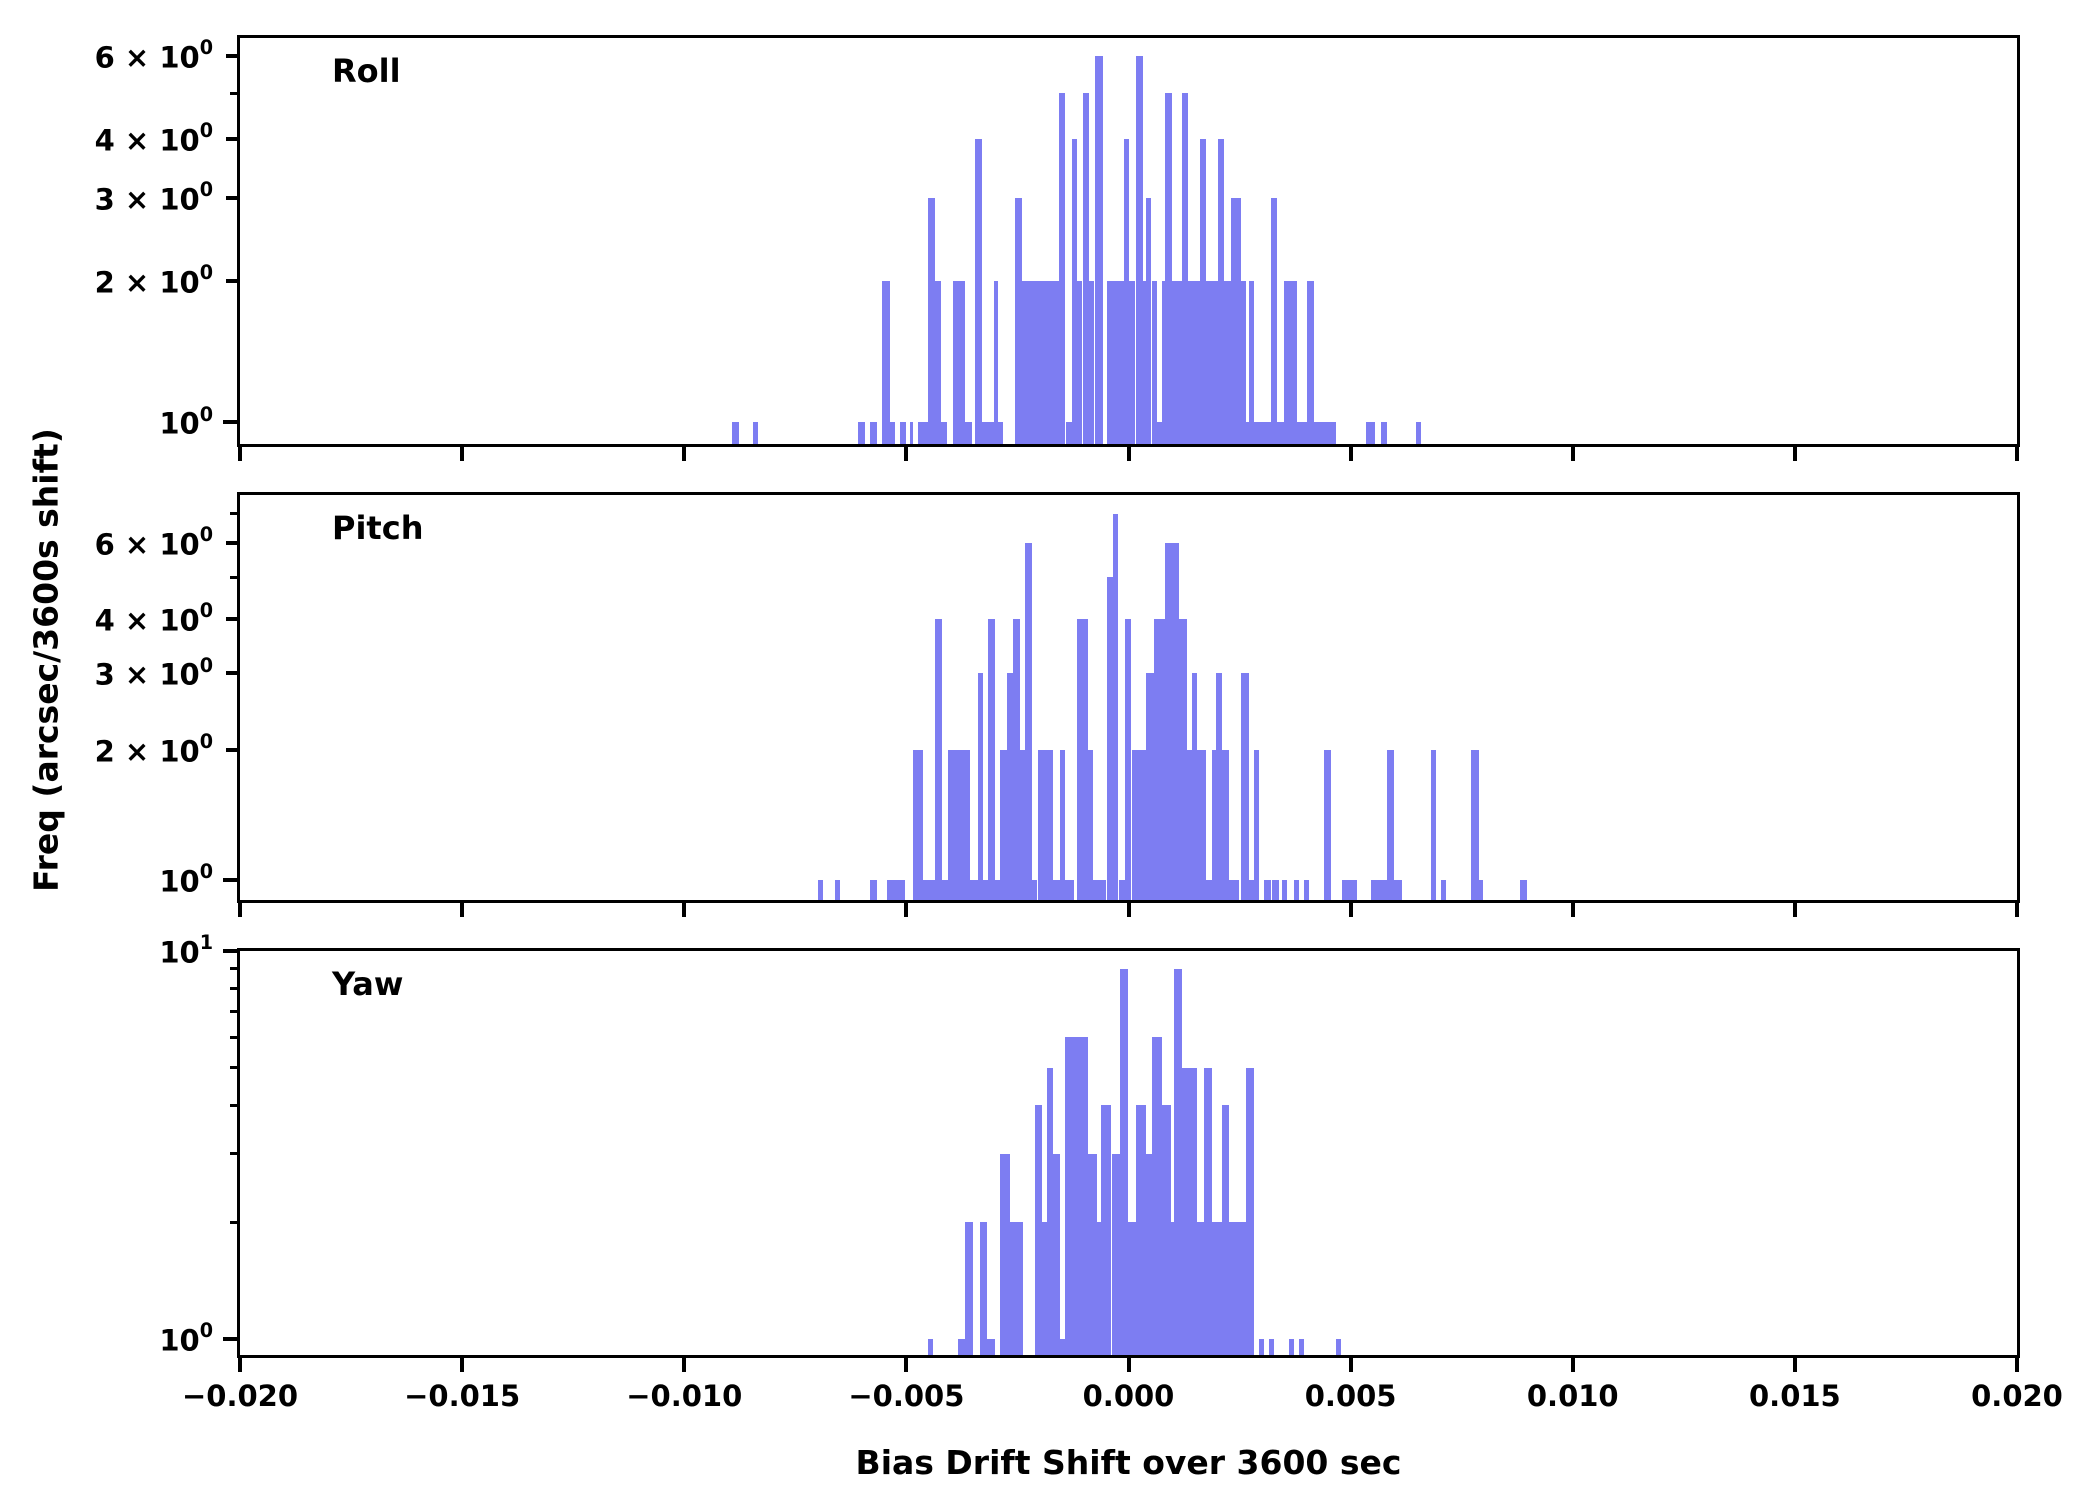 Image resolution: width=2100 pixels, height=1500 pixels. Describe the element at coordinates (1795, 1396) in the screenshot. I see `x-tick-label: 0.015` at that location.